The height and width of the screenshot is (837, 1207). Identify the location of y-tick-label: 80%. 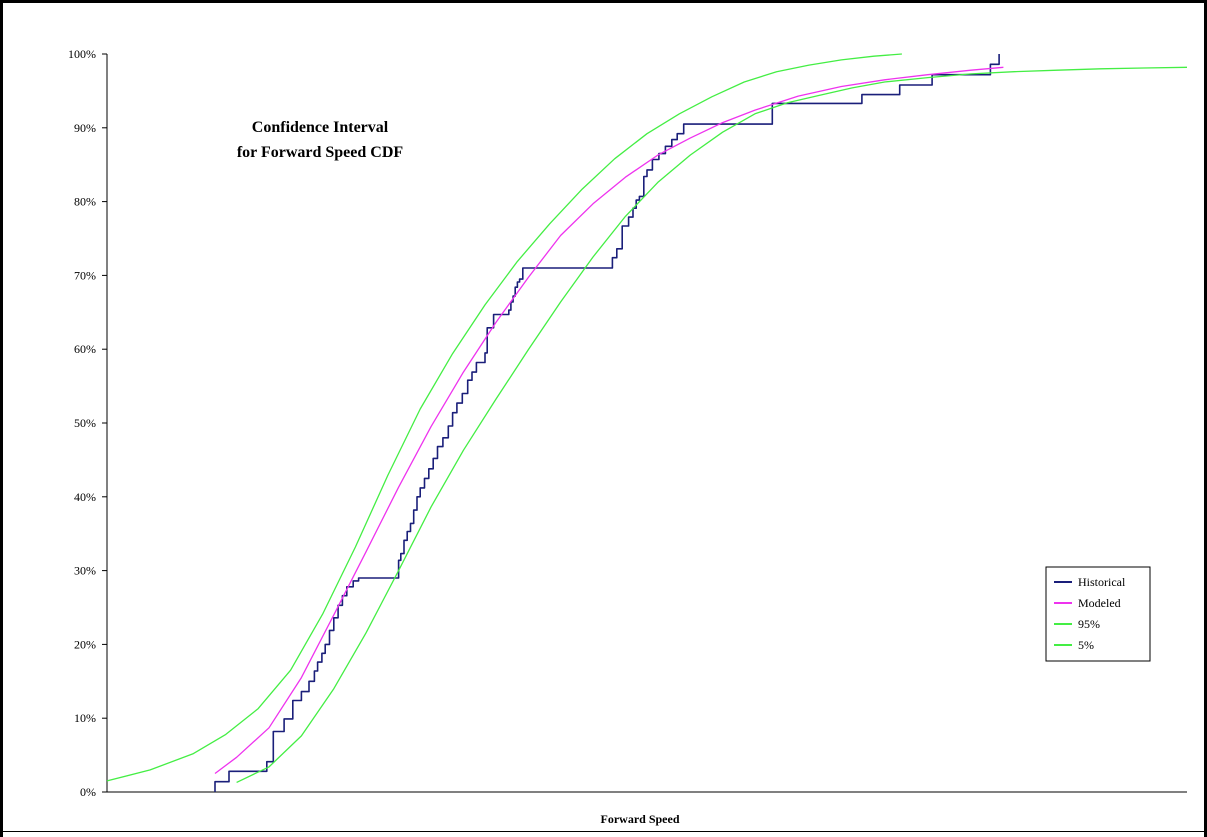
(85, 202).